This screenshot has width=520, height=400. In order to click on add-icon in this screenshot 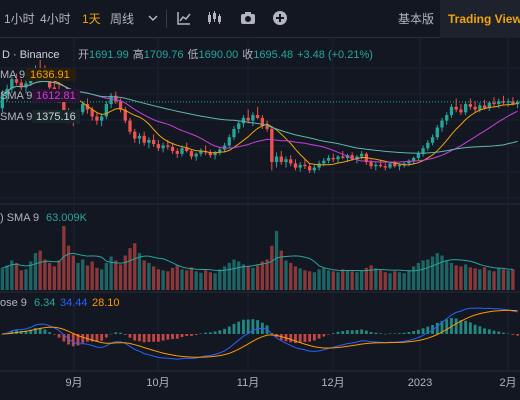, I will do `click(280, 18)`.